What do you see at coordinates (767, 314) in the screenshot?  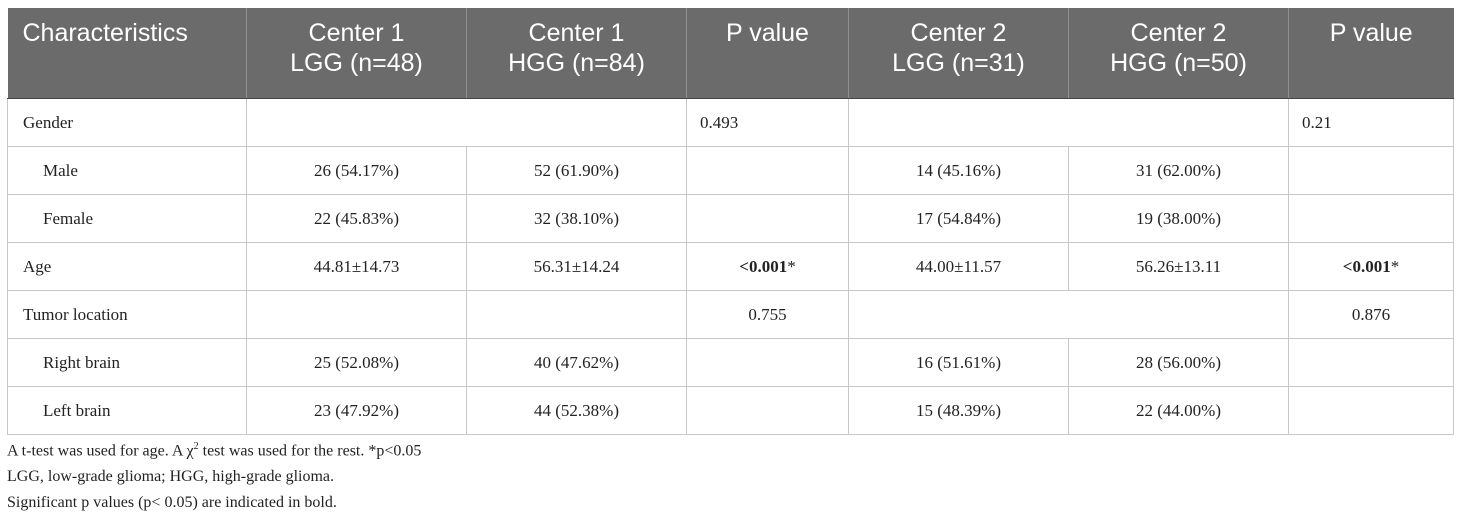 I see `p-value-cell: 0.755` at bounding box center [767, 314].